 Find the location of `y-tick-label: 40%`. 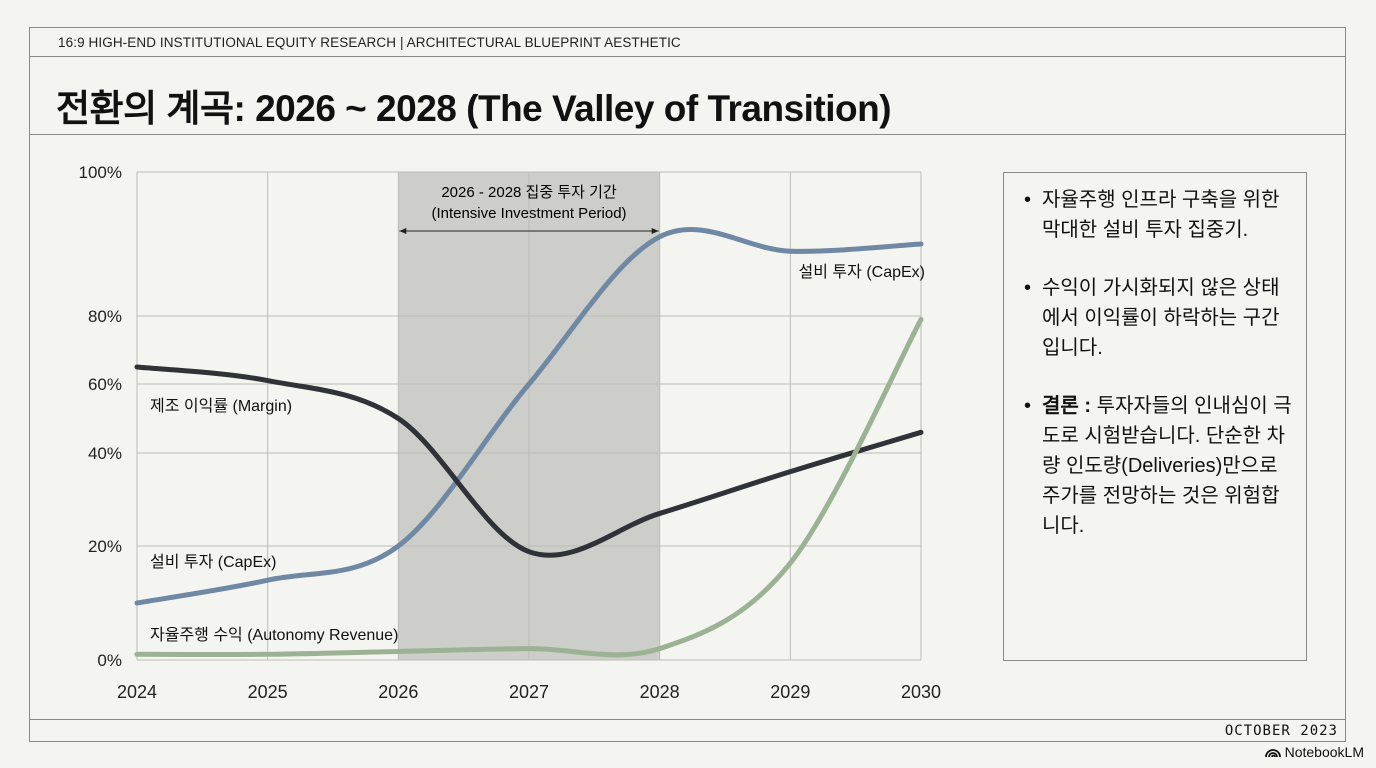

y-tick-label: 40% is located at coordinates (105, 453).